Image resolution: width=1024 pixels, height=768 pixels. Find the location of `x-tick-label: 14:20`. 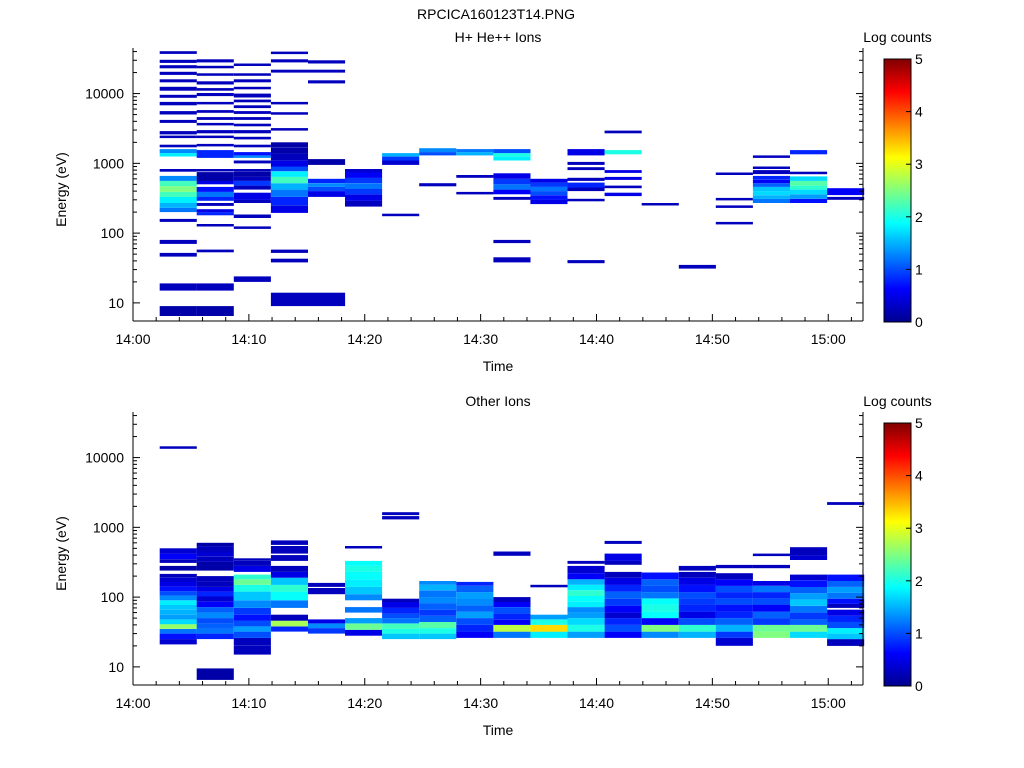

x-tick-label: 14:20 is located at coordinates (364, 339).